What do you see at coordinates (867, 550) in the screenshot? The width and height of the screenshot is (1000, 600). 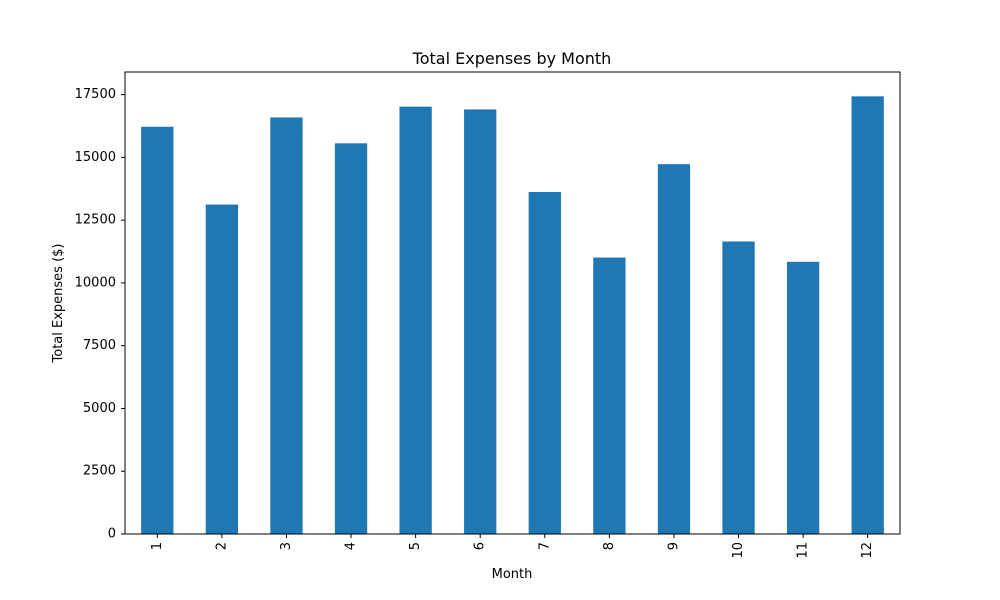 I see `x-tick-label: 12` at bounding box center [867, 550].